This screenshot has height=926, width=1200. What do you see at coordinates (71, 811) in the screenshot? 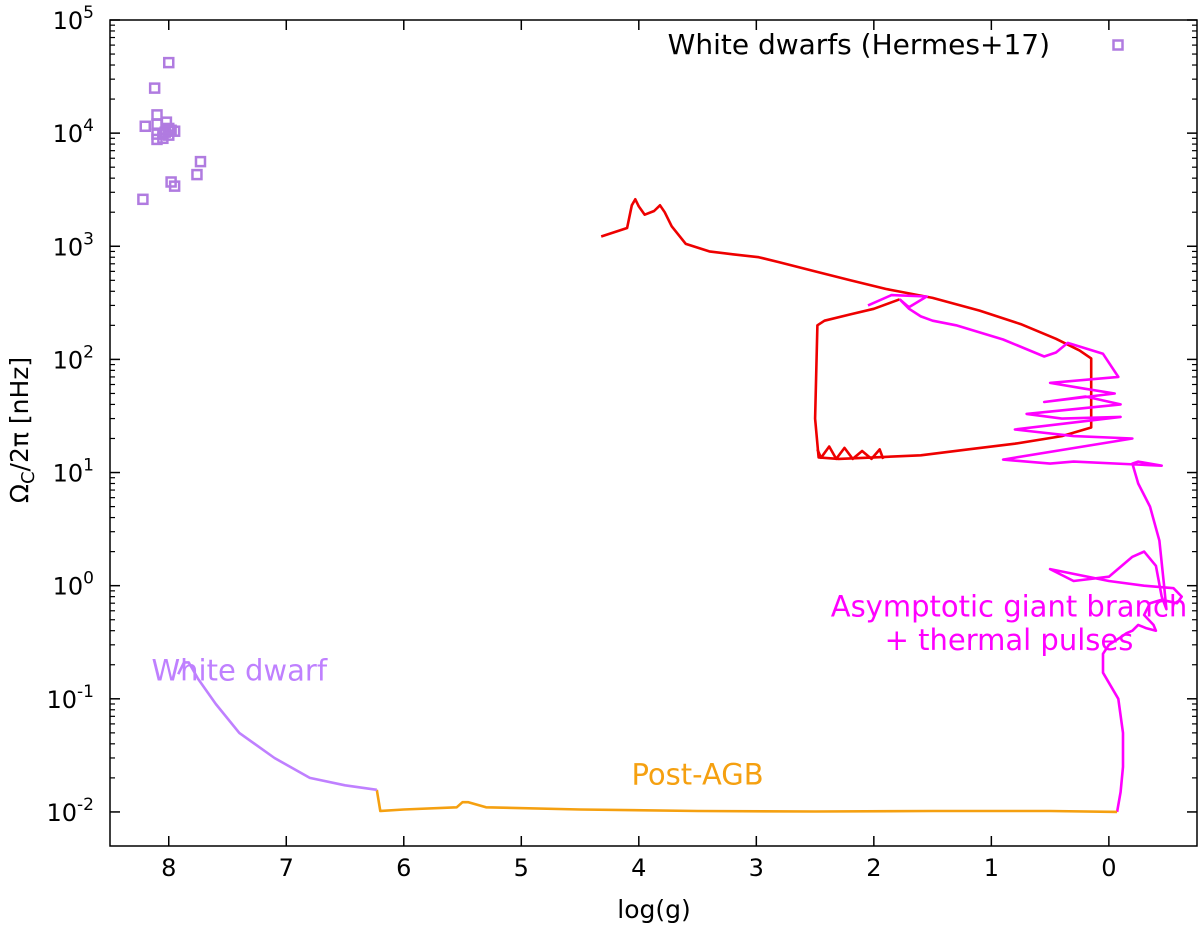
I see `y-tick-label: 10⁻²` at bounding box center [71, 811].